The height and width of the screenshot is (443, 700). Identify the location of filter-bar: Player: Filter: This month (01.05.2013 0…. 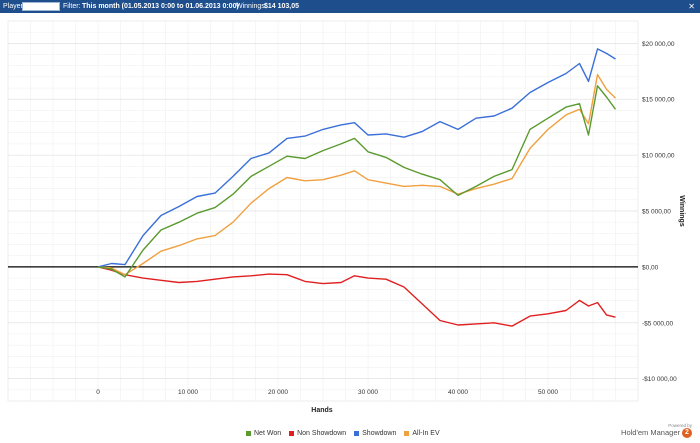
(350, 6).